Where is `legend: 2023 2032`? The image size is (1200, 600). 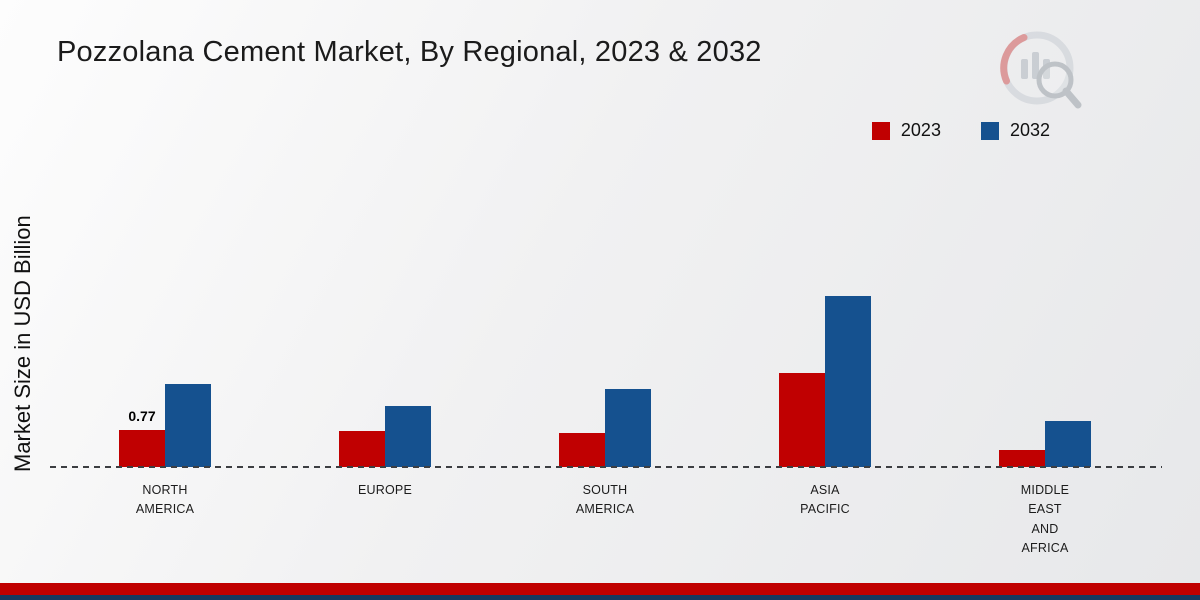 legend: 2023 2032 is located at coordinates (960, 130).